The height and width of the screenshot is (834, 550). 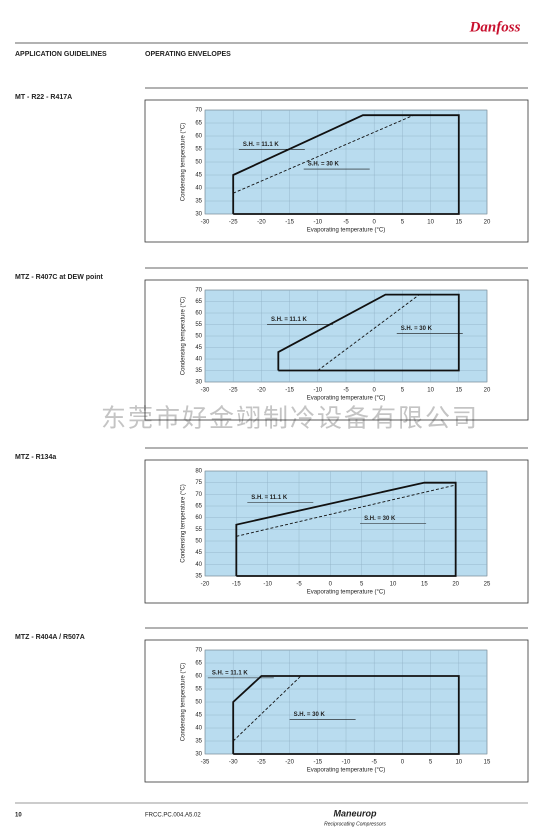 What do you see at coordinates (173, 816) in the screenshot?
I see `doc-code: FRCC.PC.004.A5.02` at bounding box center [173, 816].